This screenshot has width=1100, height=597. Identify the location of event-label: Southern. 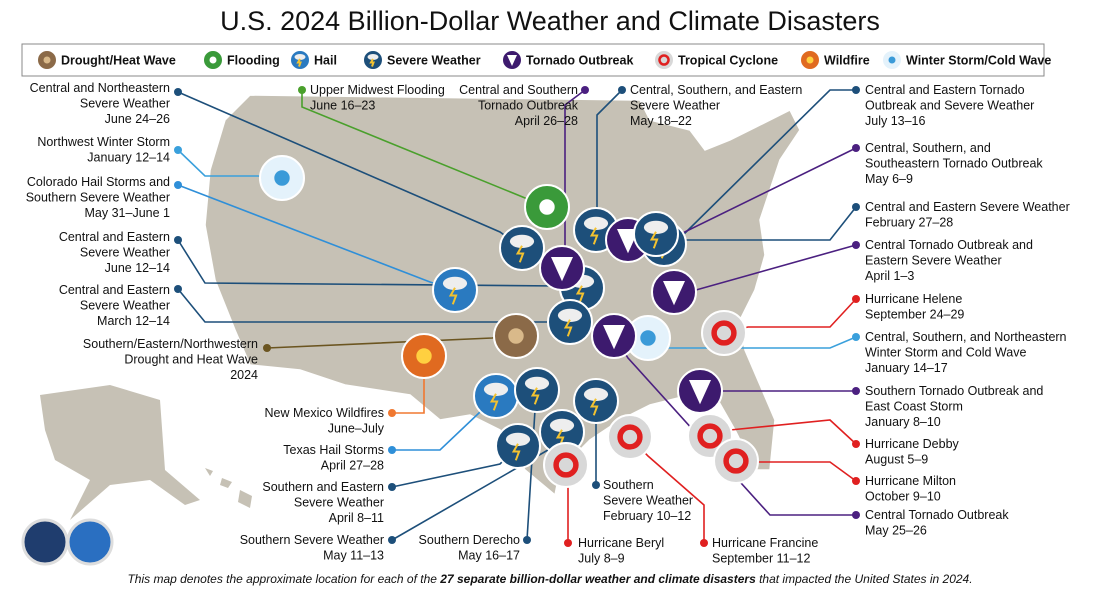
(628, 485).